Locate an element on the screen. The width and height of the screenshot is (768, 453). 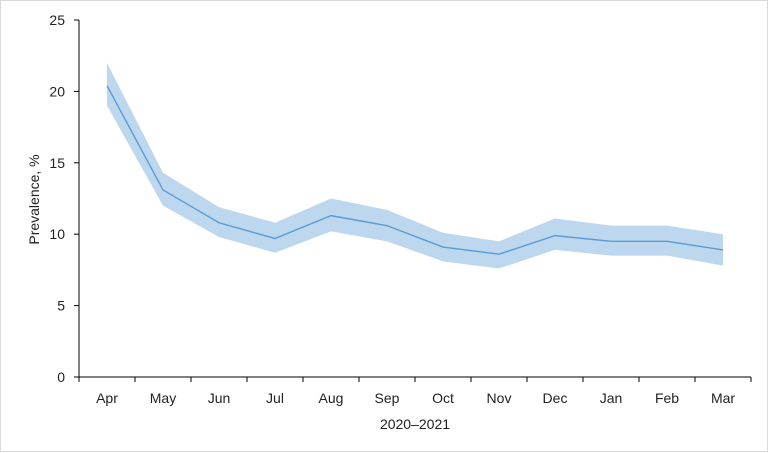
x-tick-label-mar: Mar is located at coordinates (723, 398).